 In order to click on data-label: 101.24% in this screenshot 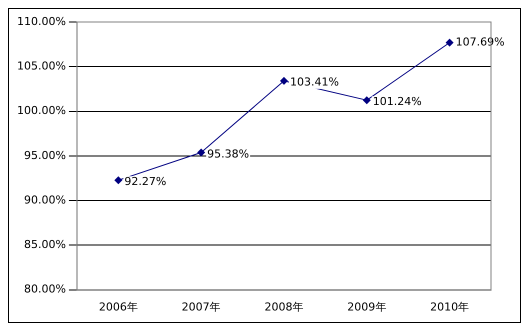, I will do `click(397, 101)`.